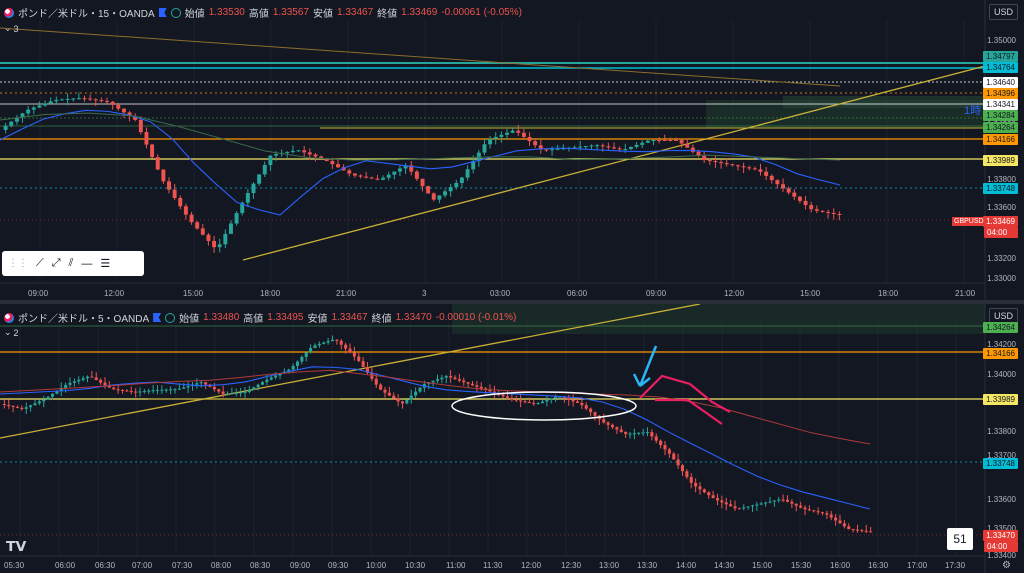 The width and height of the screenshot is (1024, 573). I want to click on indicator-toggle: ⌄ 2, so click(11, 332).